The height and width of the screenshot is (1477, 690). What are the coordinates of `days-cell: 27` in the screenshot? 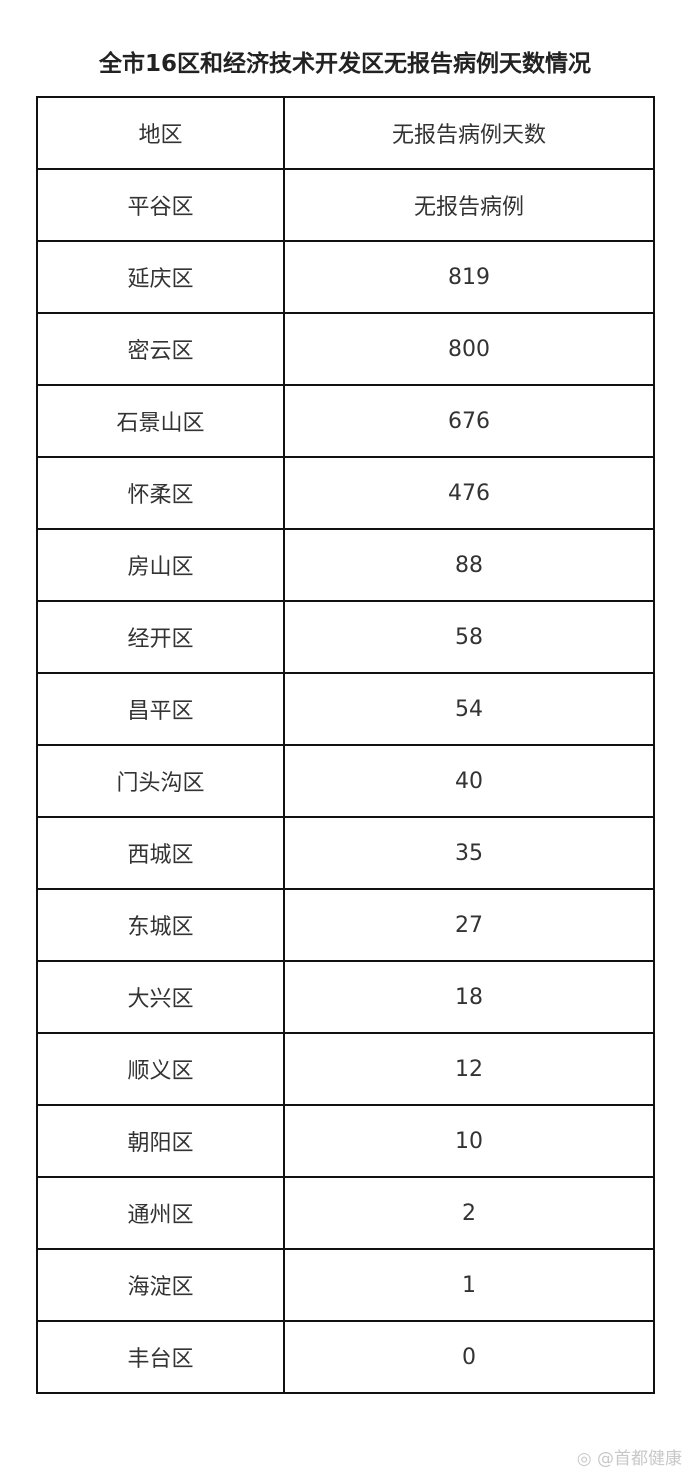 It's located at (469, 925).